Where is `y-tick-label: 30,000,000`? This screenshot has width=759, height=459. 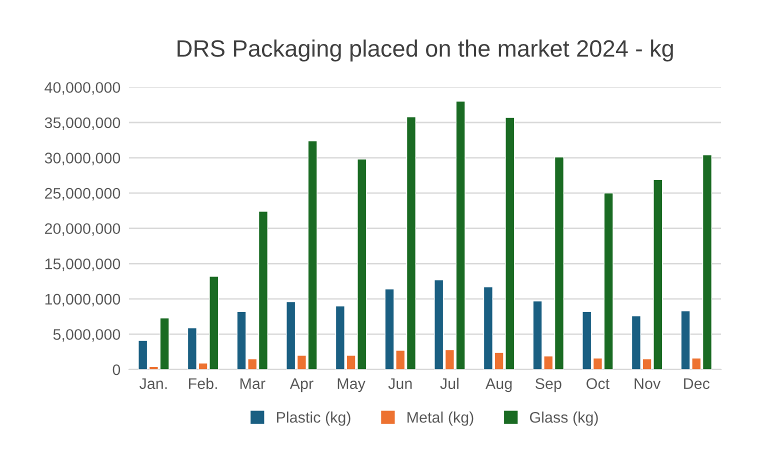
y-tick-label: 30,000,000 is located at coordinates (82, 159).